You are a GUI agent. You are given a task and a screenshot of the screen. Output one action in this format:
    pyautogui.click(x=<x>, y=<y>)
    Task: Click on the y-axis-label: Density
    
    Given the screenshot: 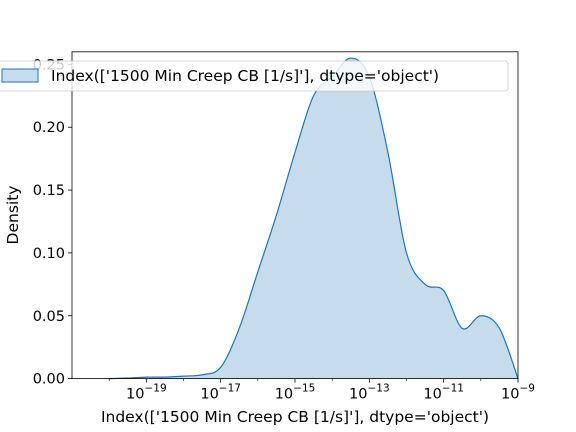 What is the action you would take?
    pyautogui.click(x=13, y=215)
    